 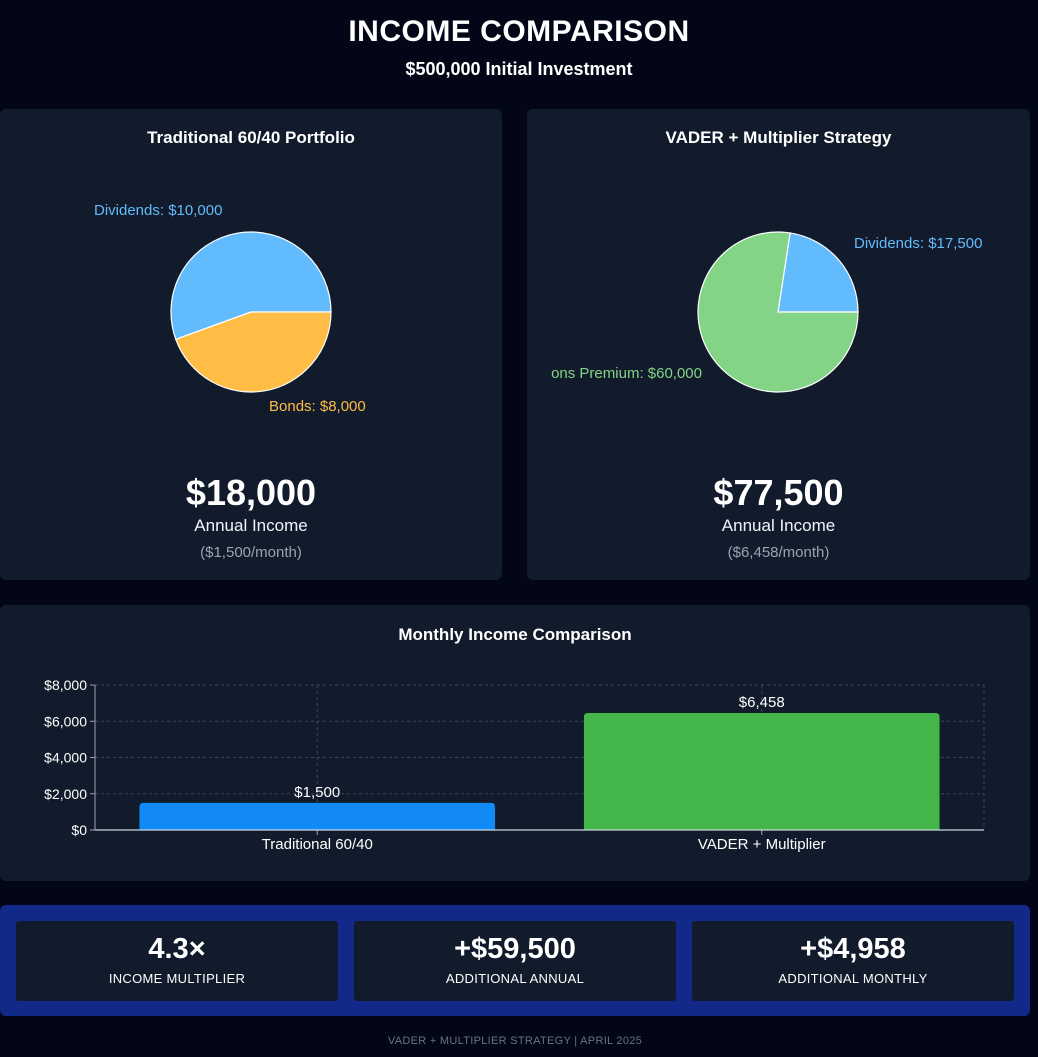 I want to click on stat-label: ADDITIONAL MONTHLY, so click(x=853, y=978).